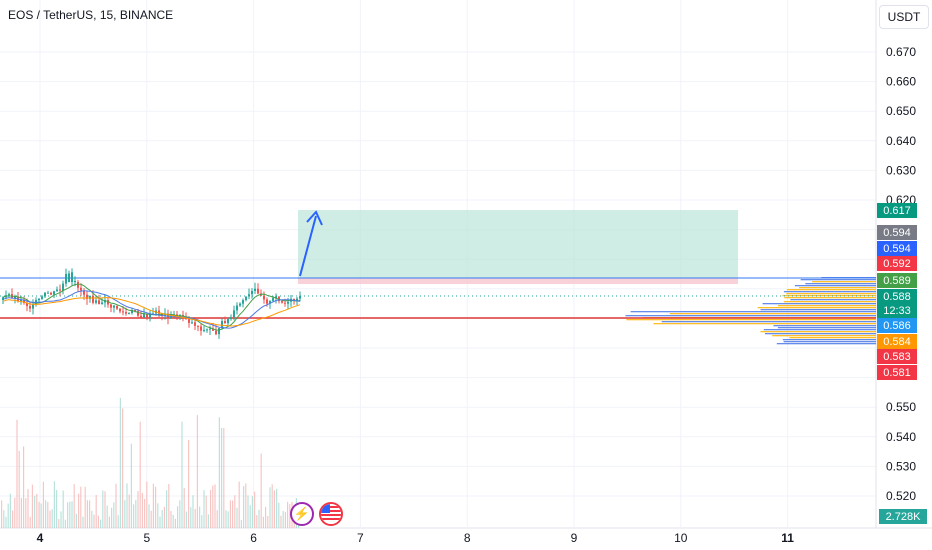 The width and height of the screenshot is (932, 550). What do you see at coordinates (331, 514) in the screenshot?
I see `us-flag-icon` at bounding box center [331, 514].